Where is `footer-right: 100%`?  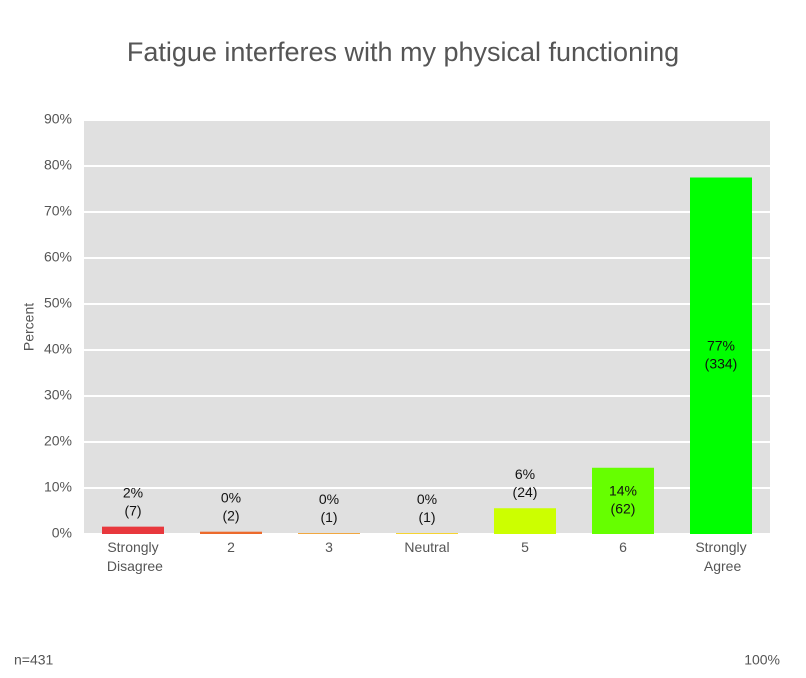 footer-right: 100% is located at coordinates (762, 660).